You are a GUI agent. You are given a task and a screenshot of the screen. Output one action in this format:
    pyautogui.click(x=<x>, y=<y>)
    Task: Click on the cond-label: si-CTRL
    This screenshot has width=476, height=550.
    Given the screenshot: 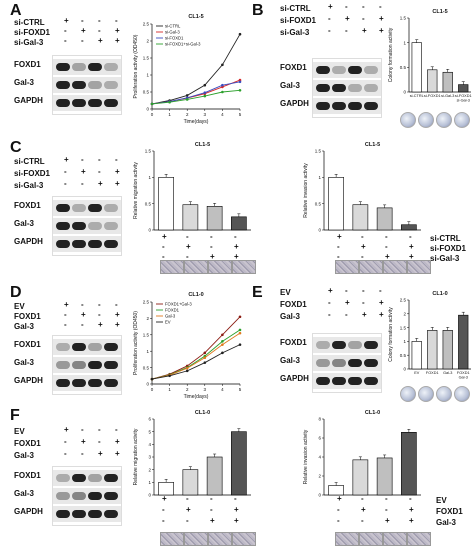 What is the action you would take?
    pyautogui.click(x=29, y=22)
    